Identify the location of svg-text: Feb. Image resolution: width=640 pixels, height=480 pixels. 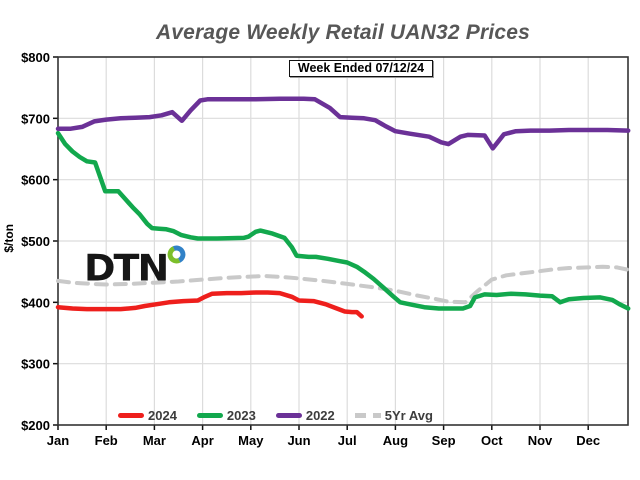
(106, 440).